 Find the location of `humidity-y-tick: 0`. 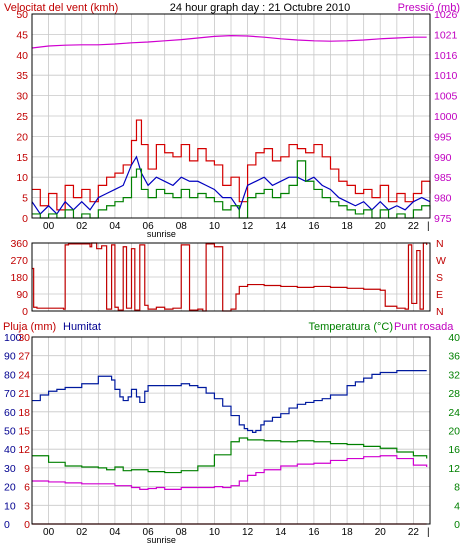

humidity-y-tick: 0 is located at coordinates (7, 525).